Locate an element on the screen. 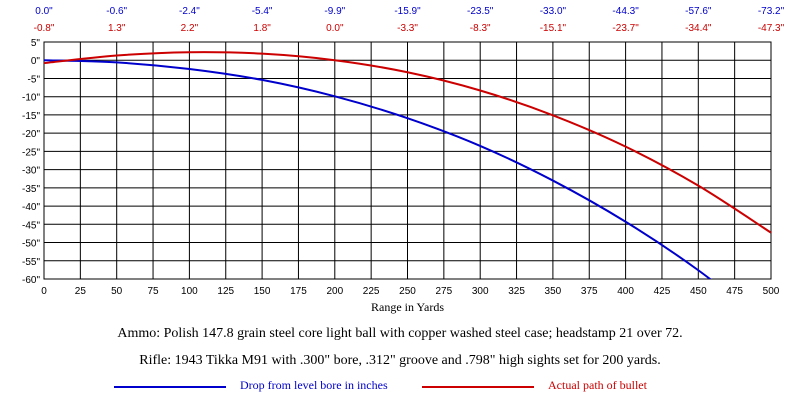 Image resolution: width=800 pixels, height=400 pixels. top-path-label: -15.1" is located at coordinates (553, 28).